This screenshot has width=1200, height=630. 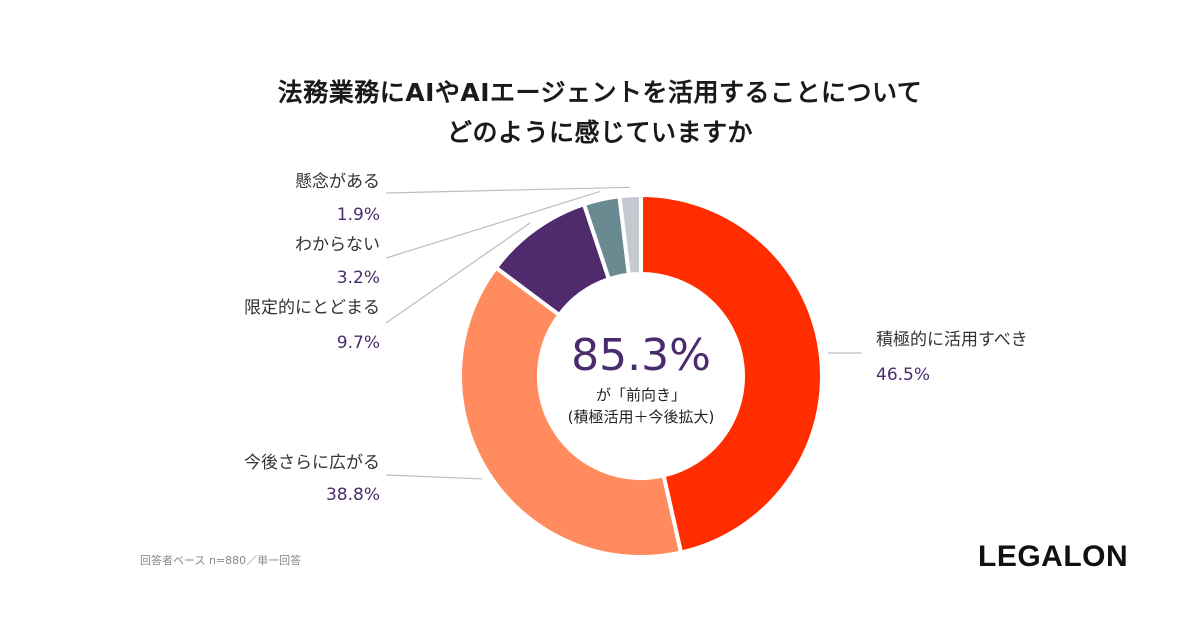 What do you see at coordinates (952, 340) in the screenshot?
I see `label-slice-0: 積極的に活用すべき` at bounding box center [952, 340].